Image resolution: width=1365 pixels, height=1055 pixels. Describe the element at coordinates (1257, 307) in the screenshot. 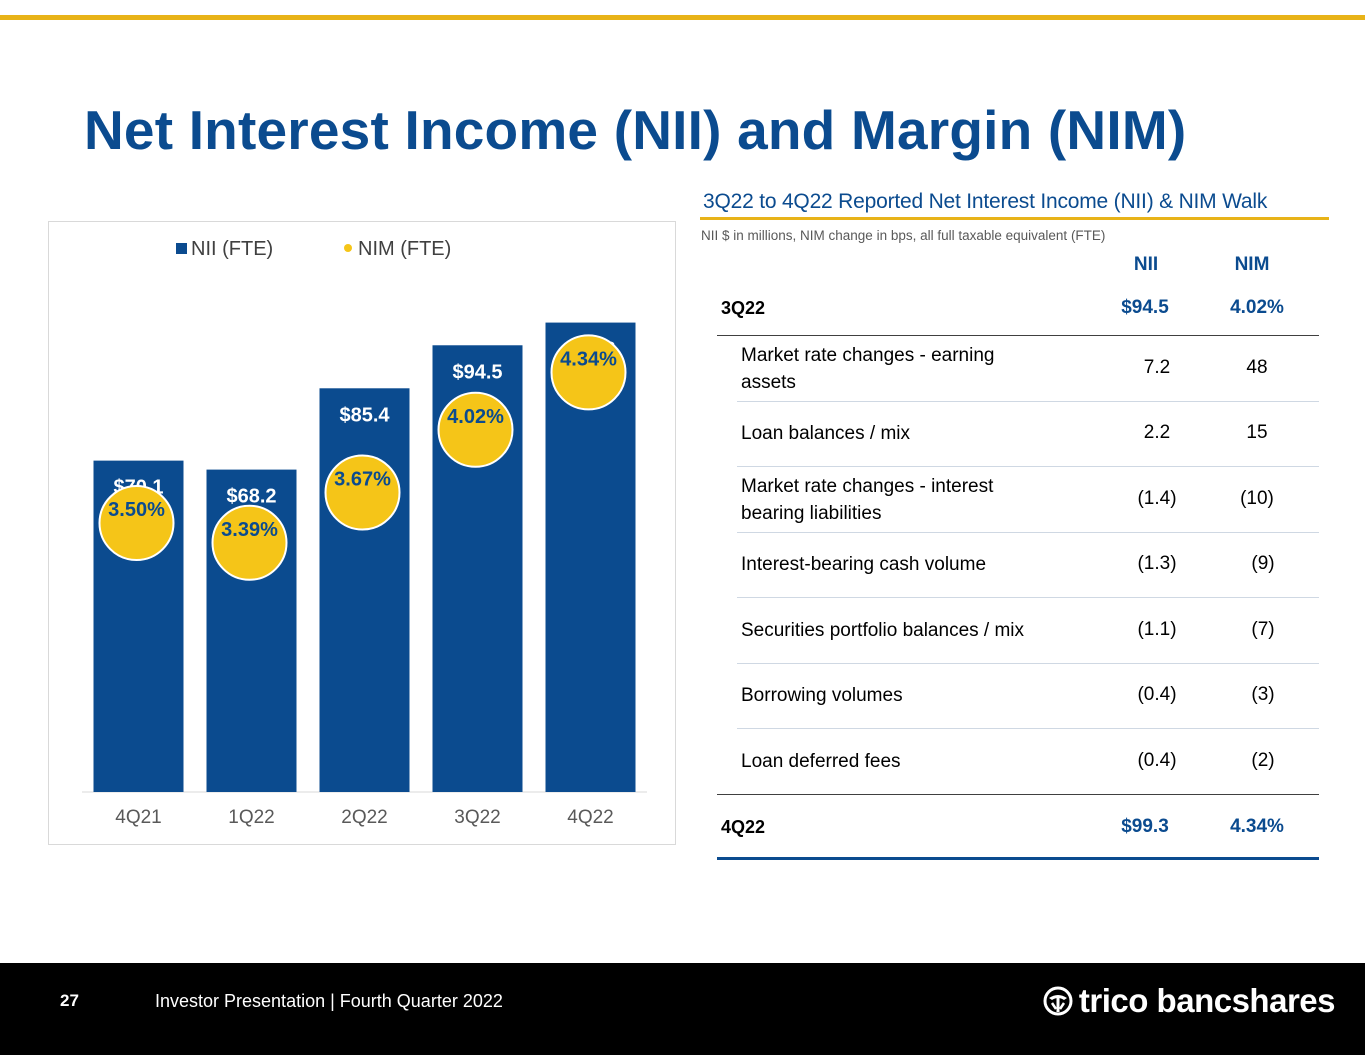

I see `walk-start-nim: 4.02%` at that location.